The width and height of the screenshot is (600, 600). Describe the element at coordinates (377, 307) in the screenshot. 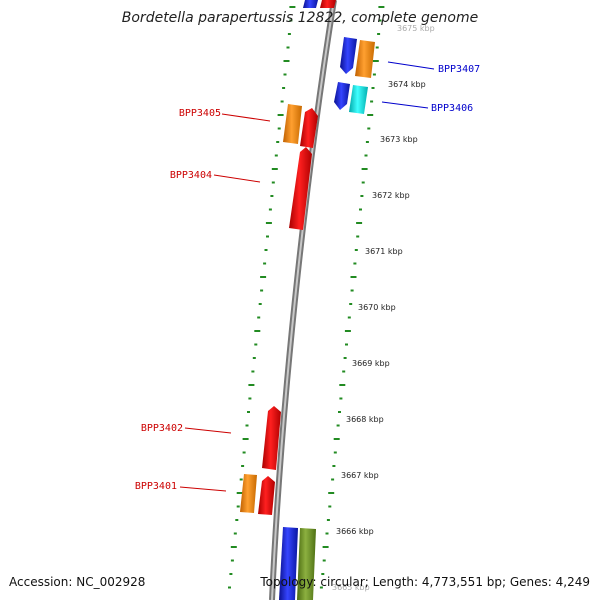

I see `tick-label: 3670 kbp` at that location.